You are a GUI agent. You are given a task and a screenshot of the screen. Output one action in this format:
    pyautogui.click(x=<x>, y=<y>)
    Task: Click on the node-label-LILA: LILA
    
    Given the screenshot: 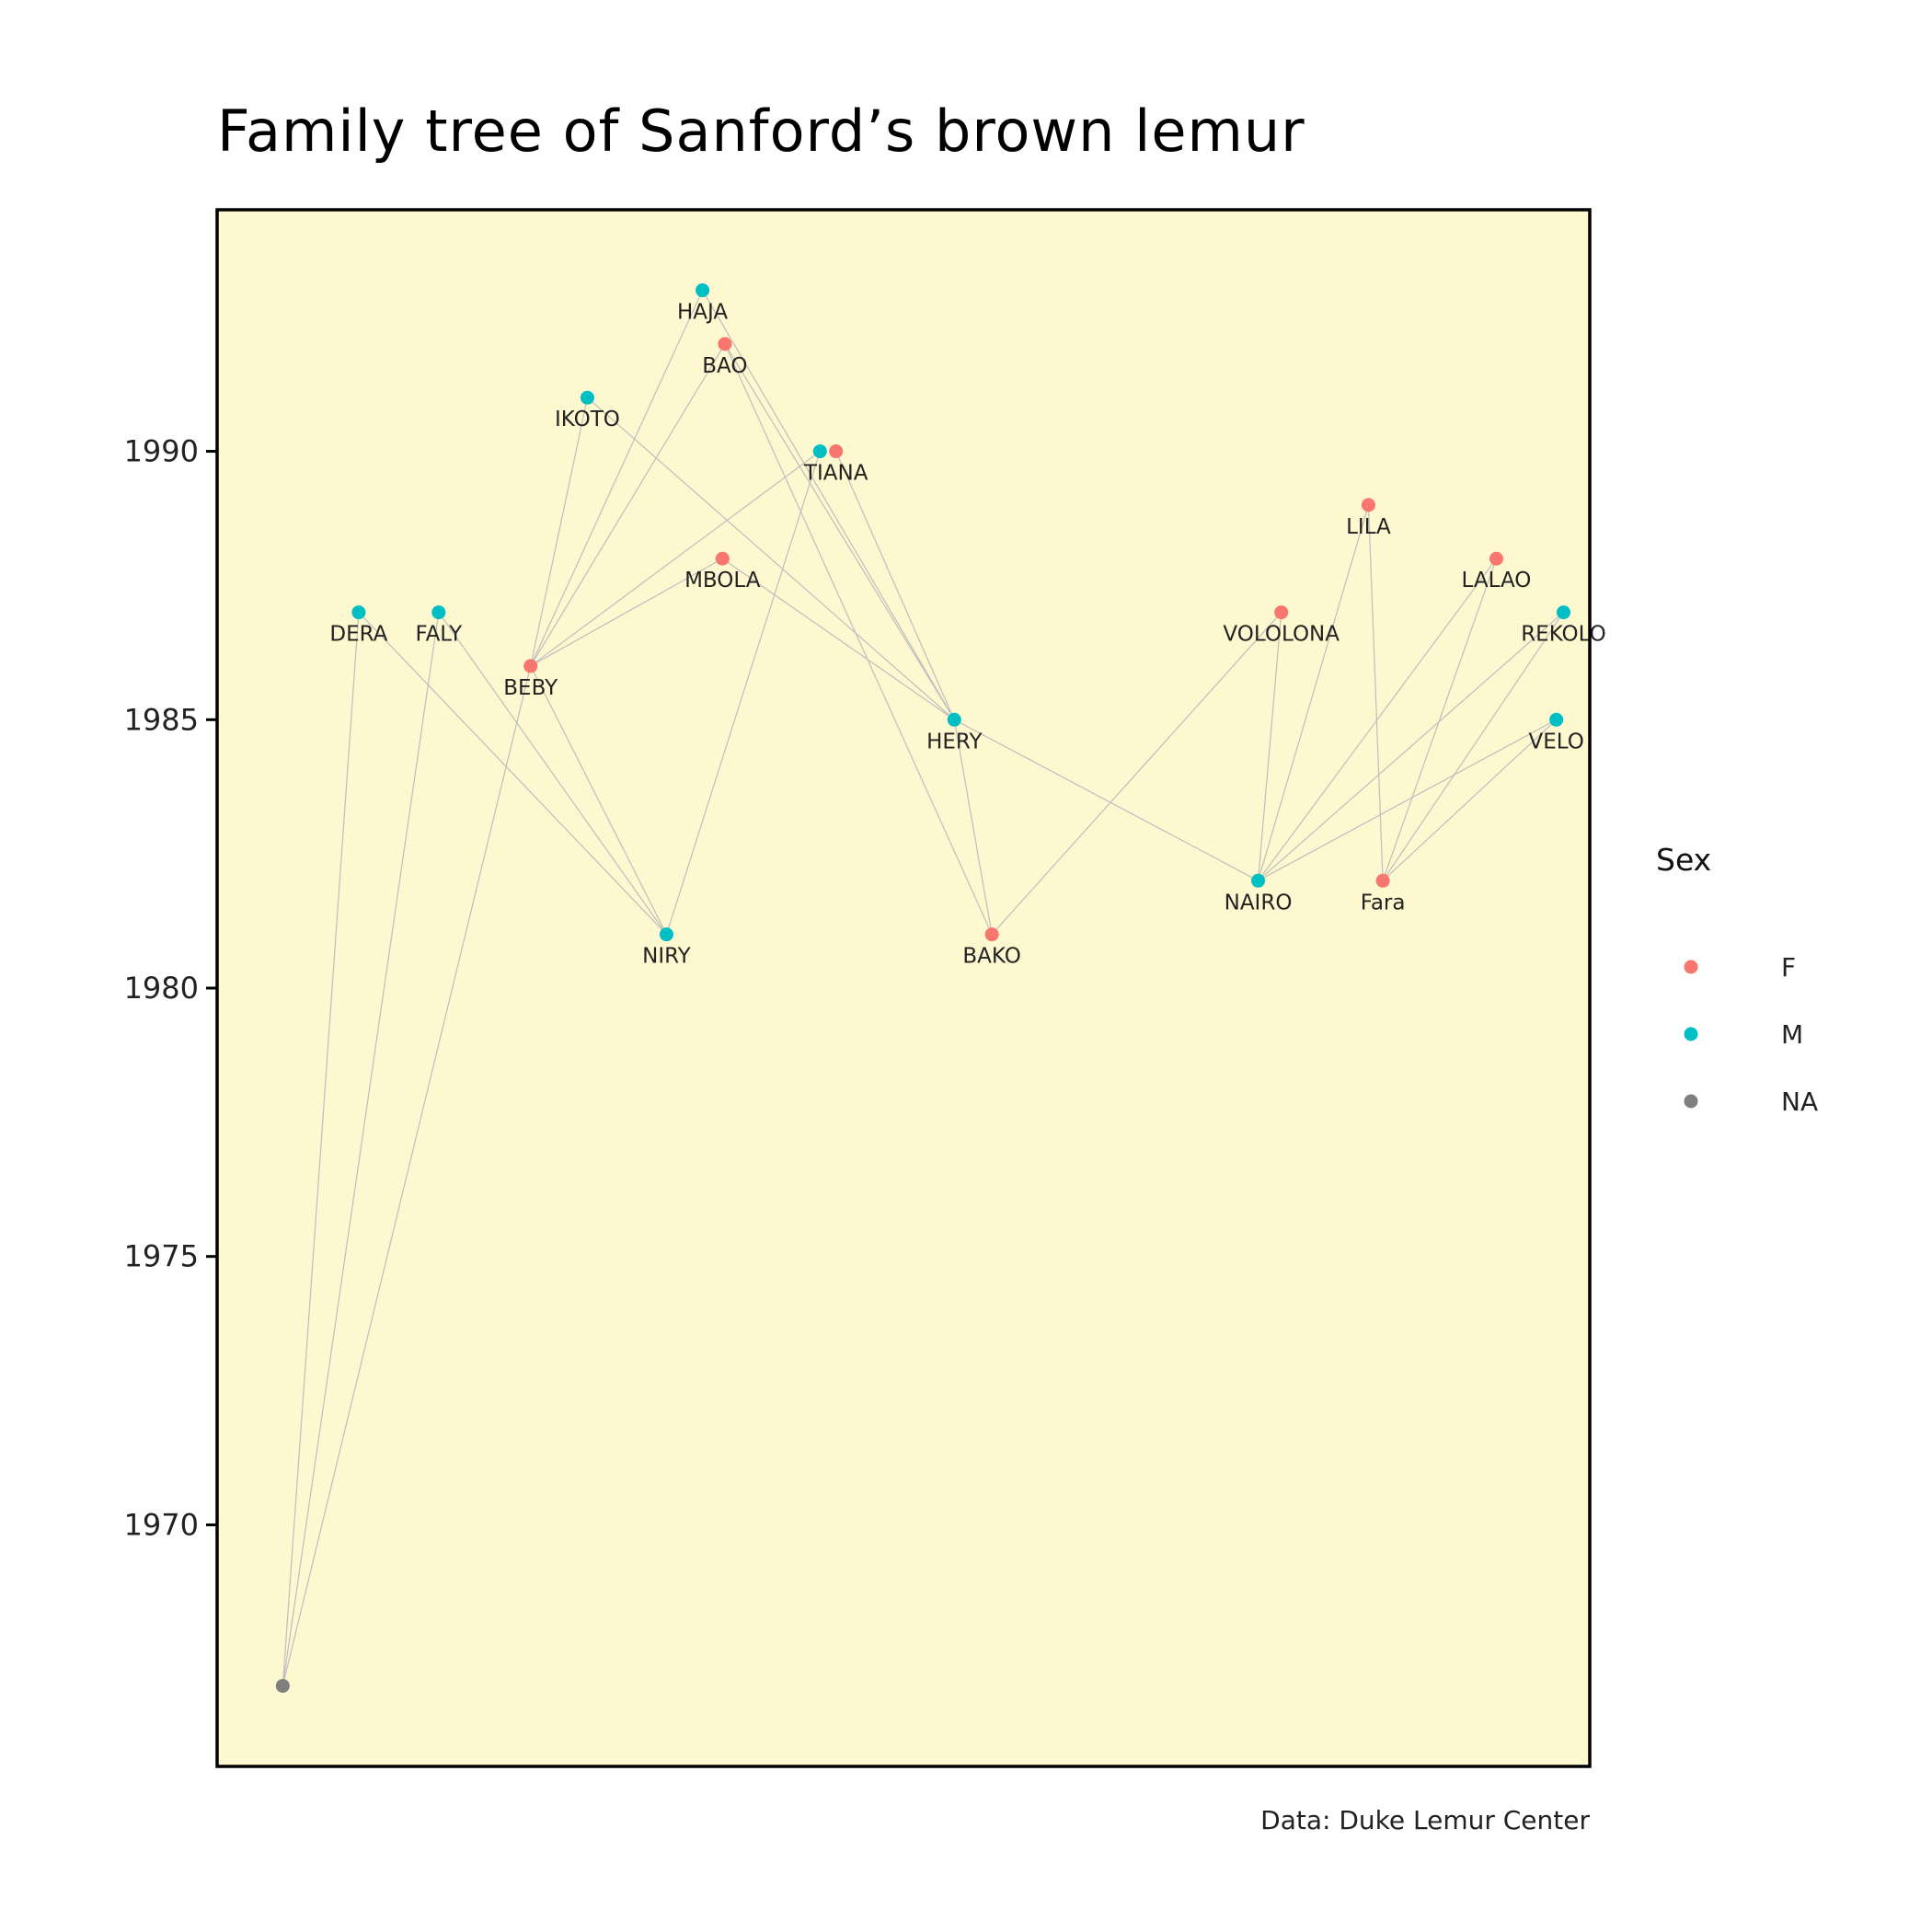 What is the action you would take?
    pyautogui.click(x=1368, y=527)
    